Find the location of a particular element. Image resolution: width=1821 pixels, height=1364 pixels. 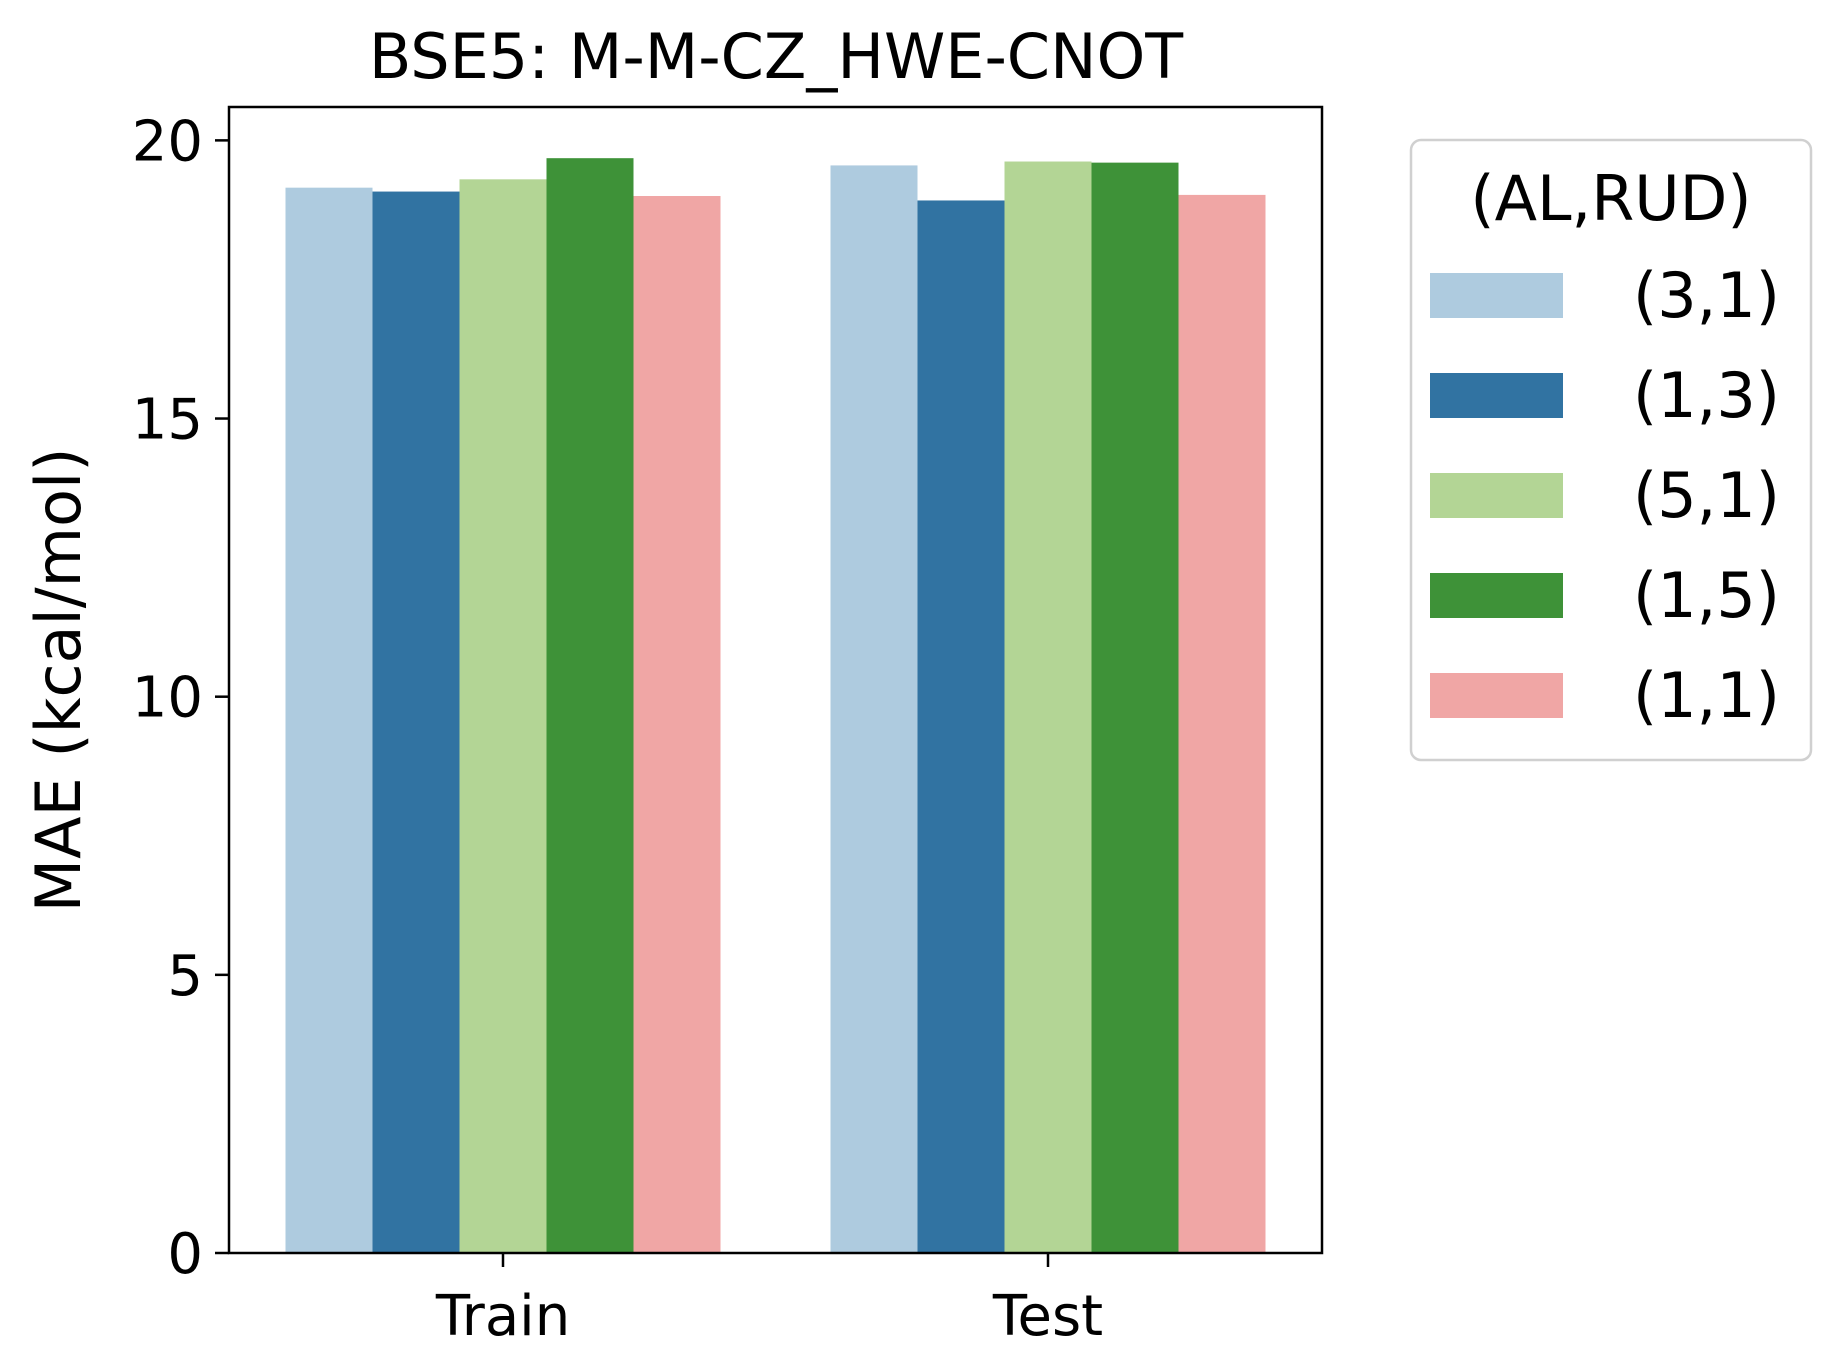

y-tick-label: 20 is located at coordinates (167, 141).